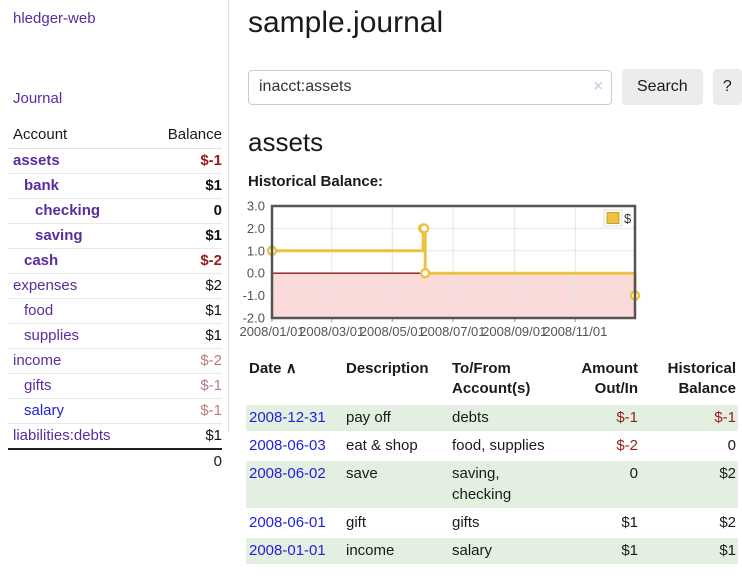 The height and width of the screenshot is (582, 742). I want to click on transaction-accounts: gifts, so click(466, 522).